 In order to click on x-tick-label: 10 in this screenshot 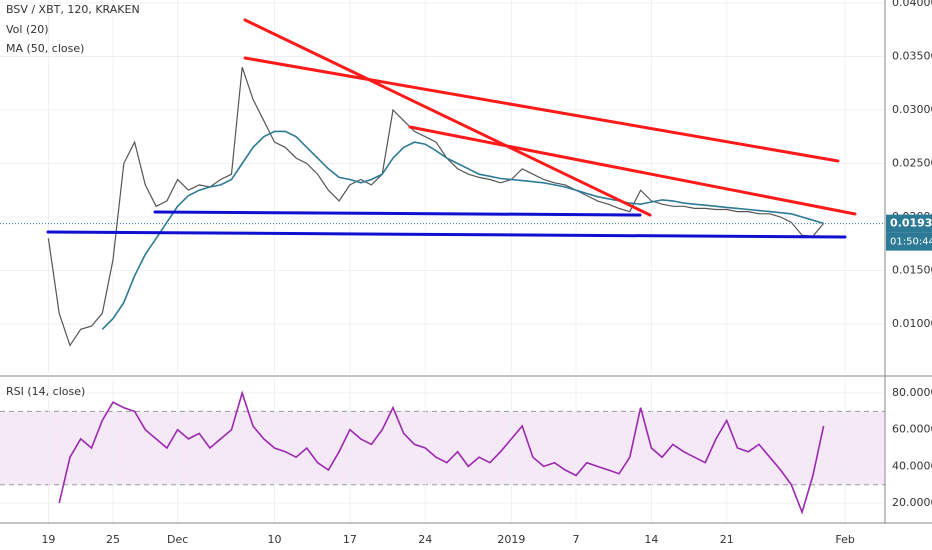, I will do `click(275, 539)`.